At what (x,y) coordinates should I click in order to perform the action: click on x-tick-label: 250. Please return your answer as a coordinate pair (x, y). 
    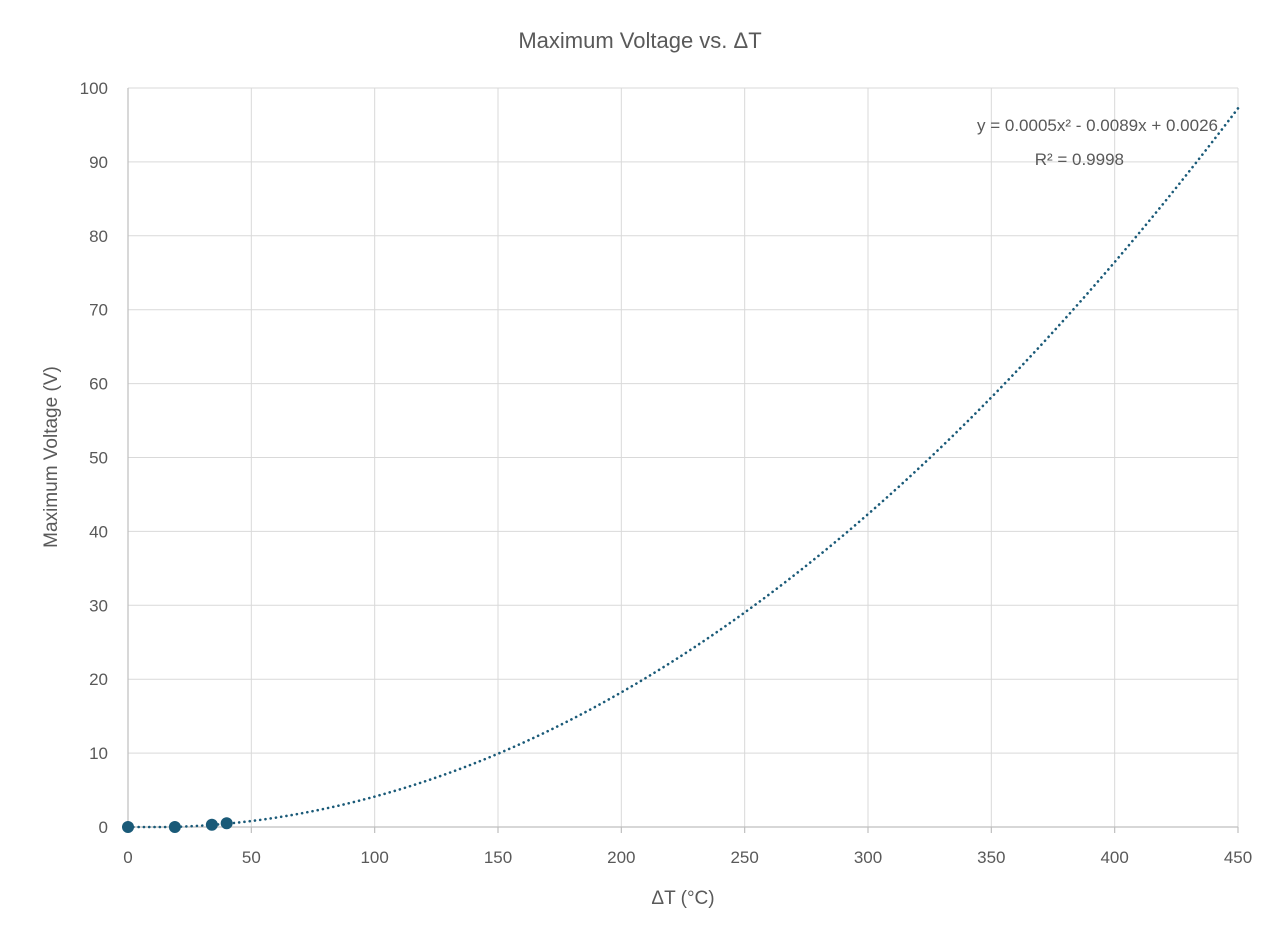
    Looking at the image, I should click on (744, 857).